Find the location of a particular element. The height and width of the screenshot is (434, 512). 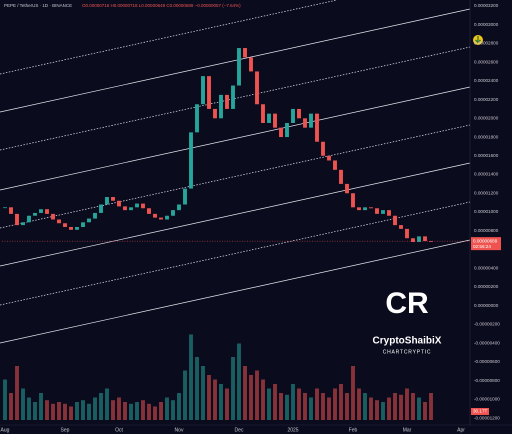

y-tick-label: 0.00002400 is located at coordinates (486, 80).